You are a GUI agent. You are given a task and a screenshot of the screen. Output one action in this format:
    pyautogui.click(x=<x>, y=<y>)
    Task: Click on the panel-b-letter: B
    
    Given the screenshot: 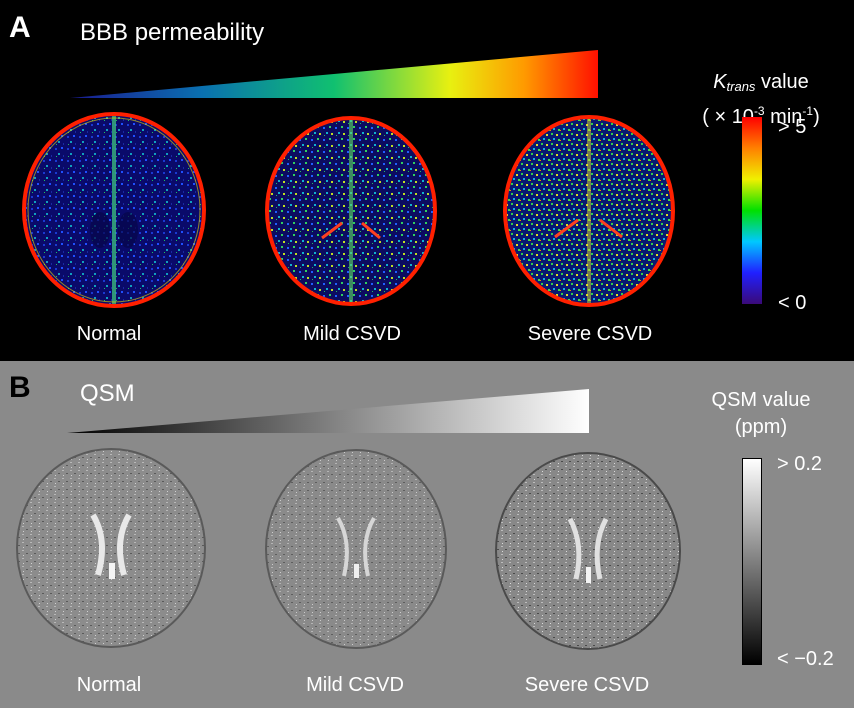 What is the action you would take?
    pyautogui.click(x=20, y=387)
    